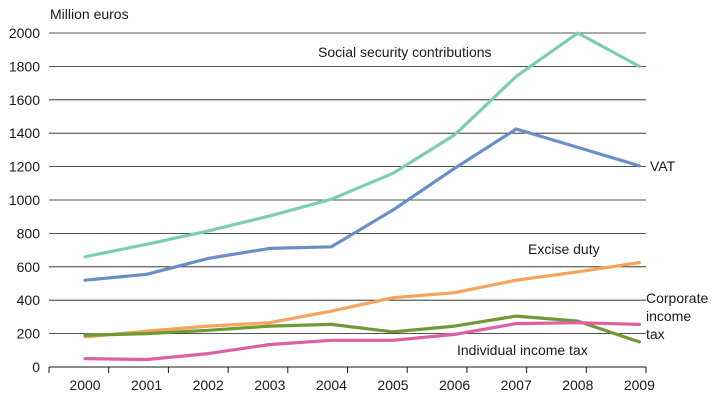 This screenshot has height=402, width=719. Describe the element at coordinates (362, 329) in the screenshot. I see `series-line-corporate-income-tax` at that location.